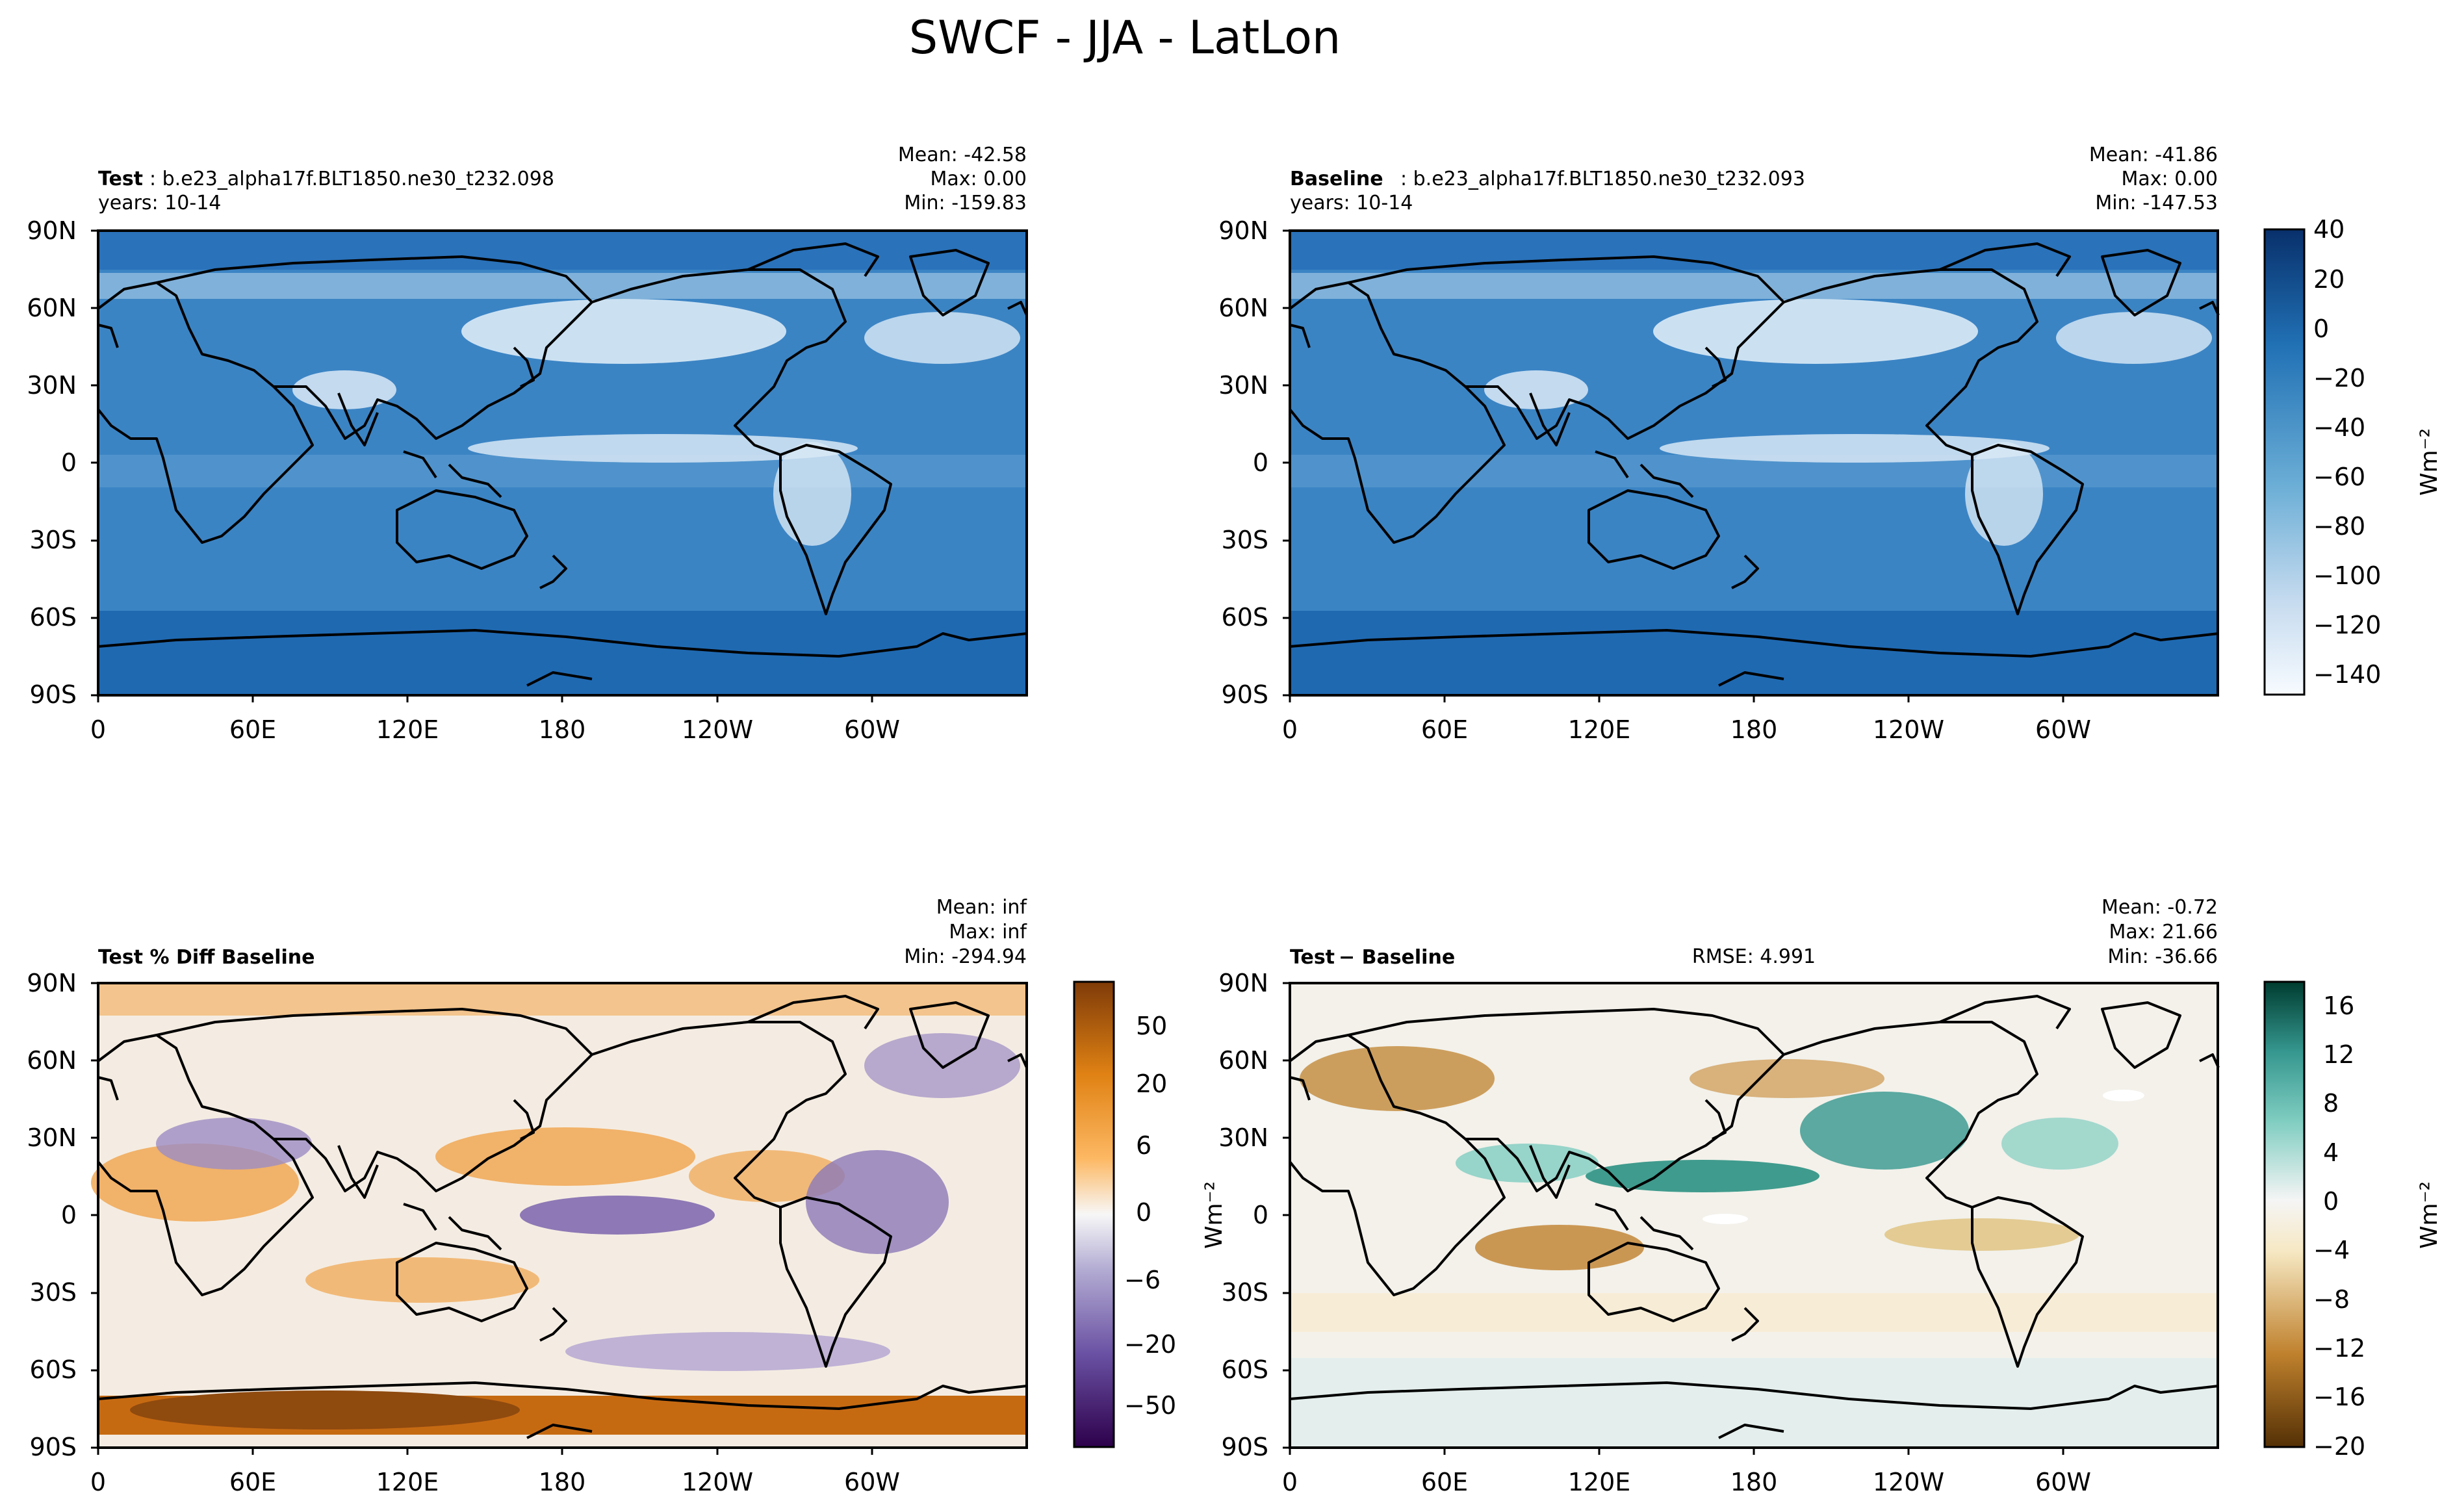 This screenshot has height=1512, width=2455. Describe the element at coordinates (1602, 179) in the screenshot. I see `panel-baseline-title-rest: : b.e23_alpha17f.BLT1850.ne30_t232.093` at that location.